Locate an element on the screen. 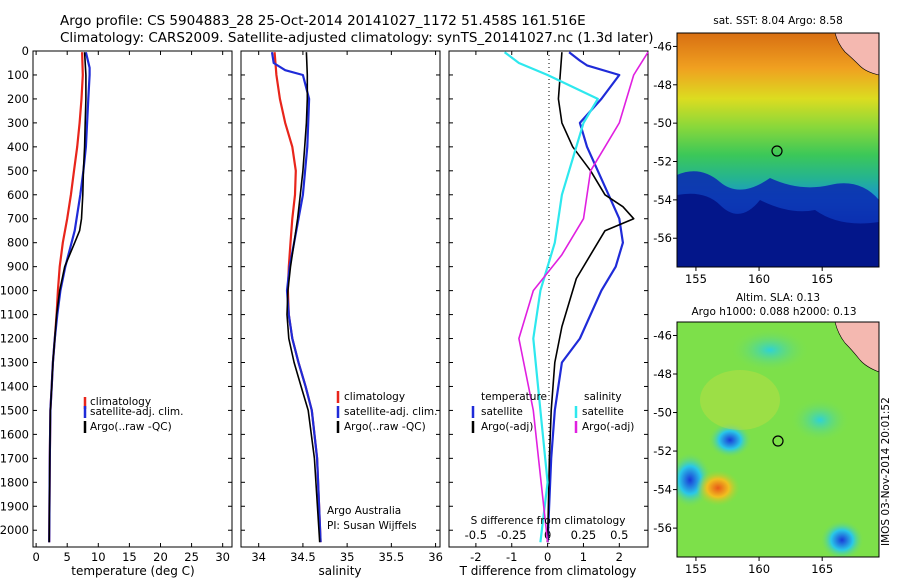  depth-tick-label: 2000 is located at coordinates (14, 530).